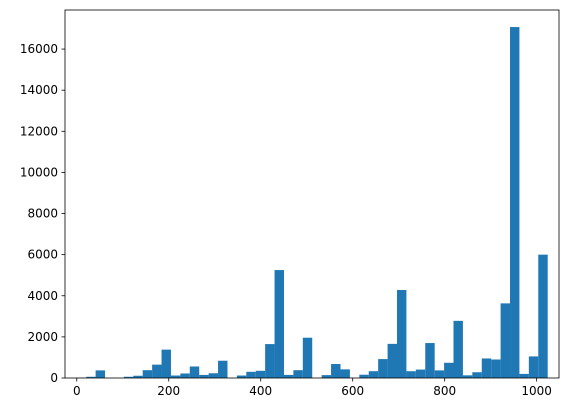 Image resolution: width=569 pixels, height=413 pixels. Describe the element at coordinates (77, 391) in the screenshot. I see `x-tick-label: 0` at that location.